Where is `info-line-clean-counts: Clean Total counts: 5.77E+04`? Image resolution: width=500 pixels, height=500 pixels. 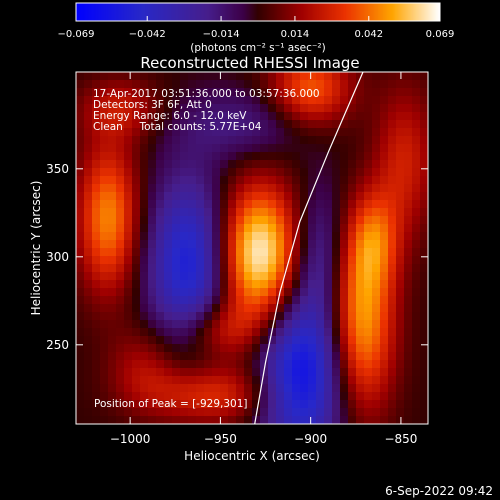
info-line-clean-counts: Clean Total counts: 5.77E+04 is located at coordinates (177, 127).